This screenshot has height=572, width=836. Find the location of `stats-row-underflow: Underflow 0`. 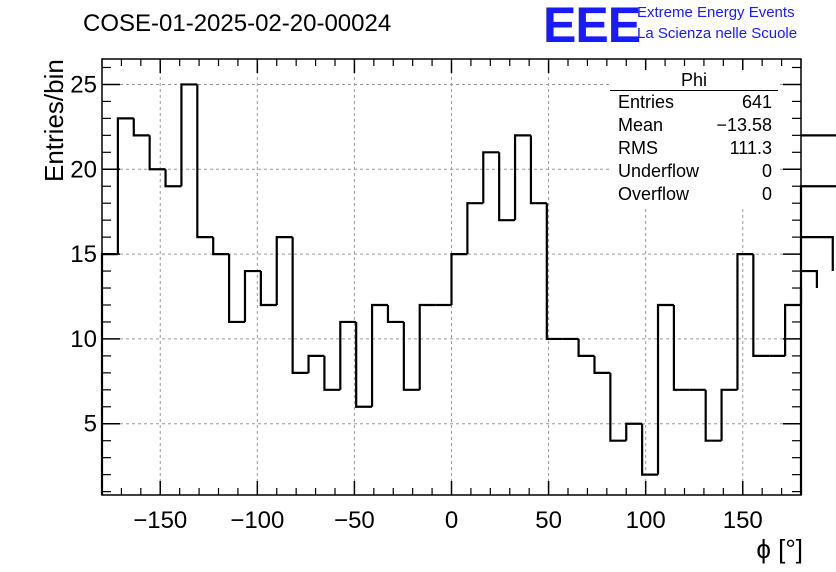

stats-row-underflow: Underflow 0 is located at coordinates (694, 171).